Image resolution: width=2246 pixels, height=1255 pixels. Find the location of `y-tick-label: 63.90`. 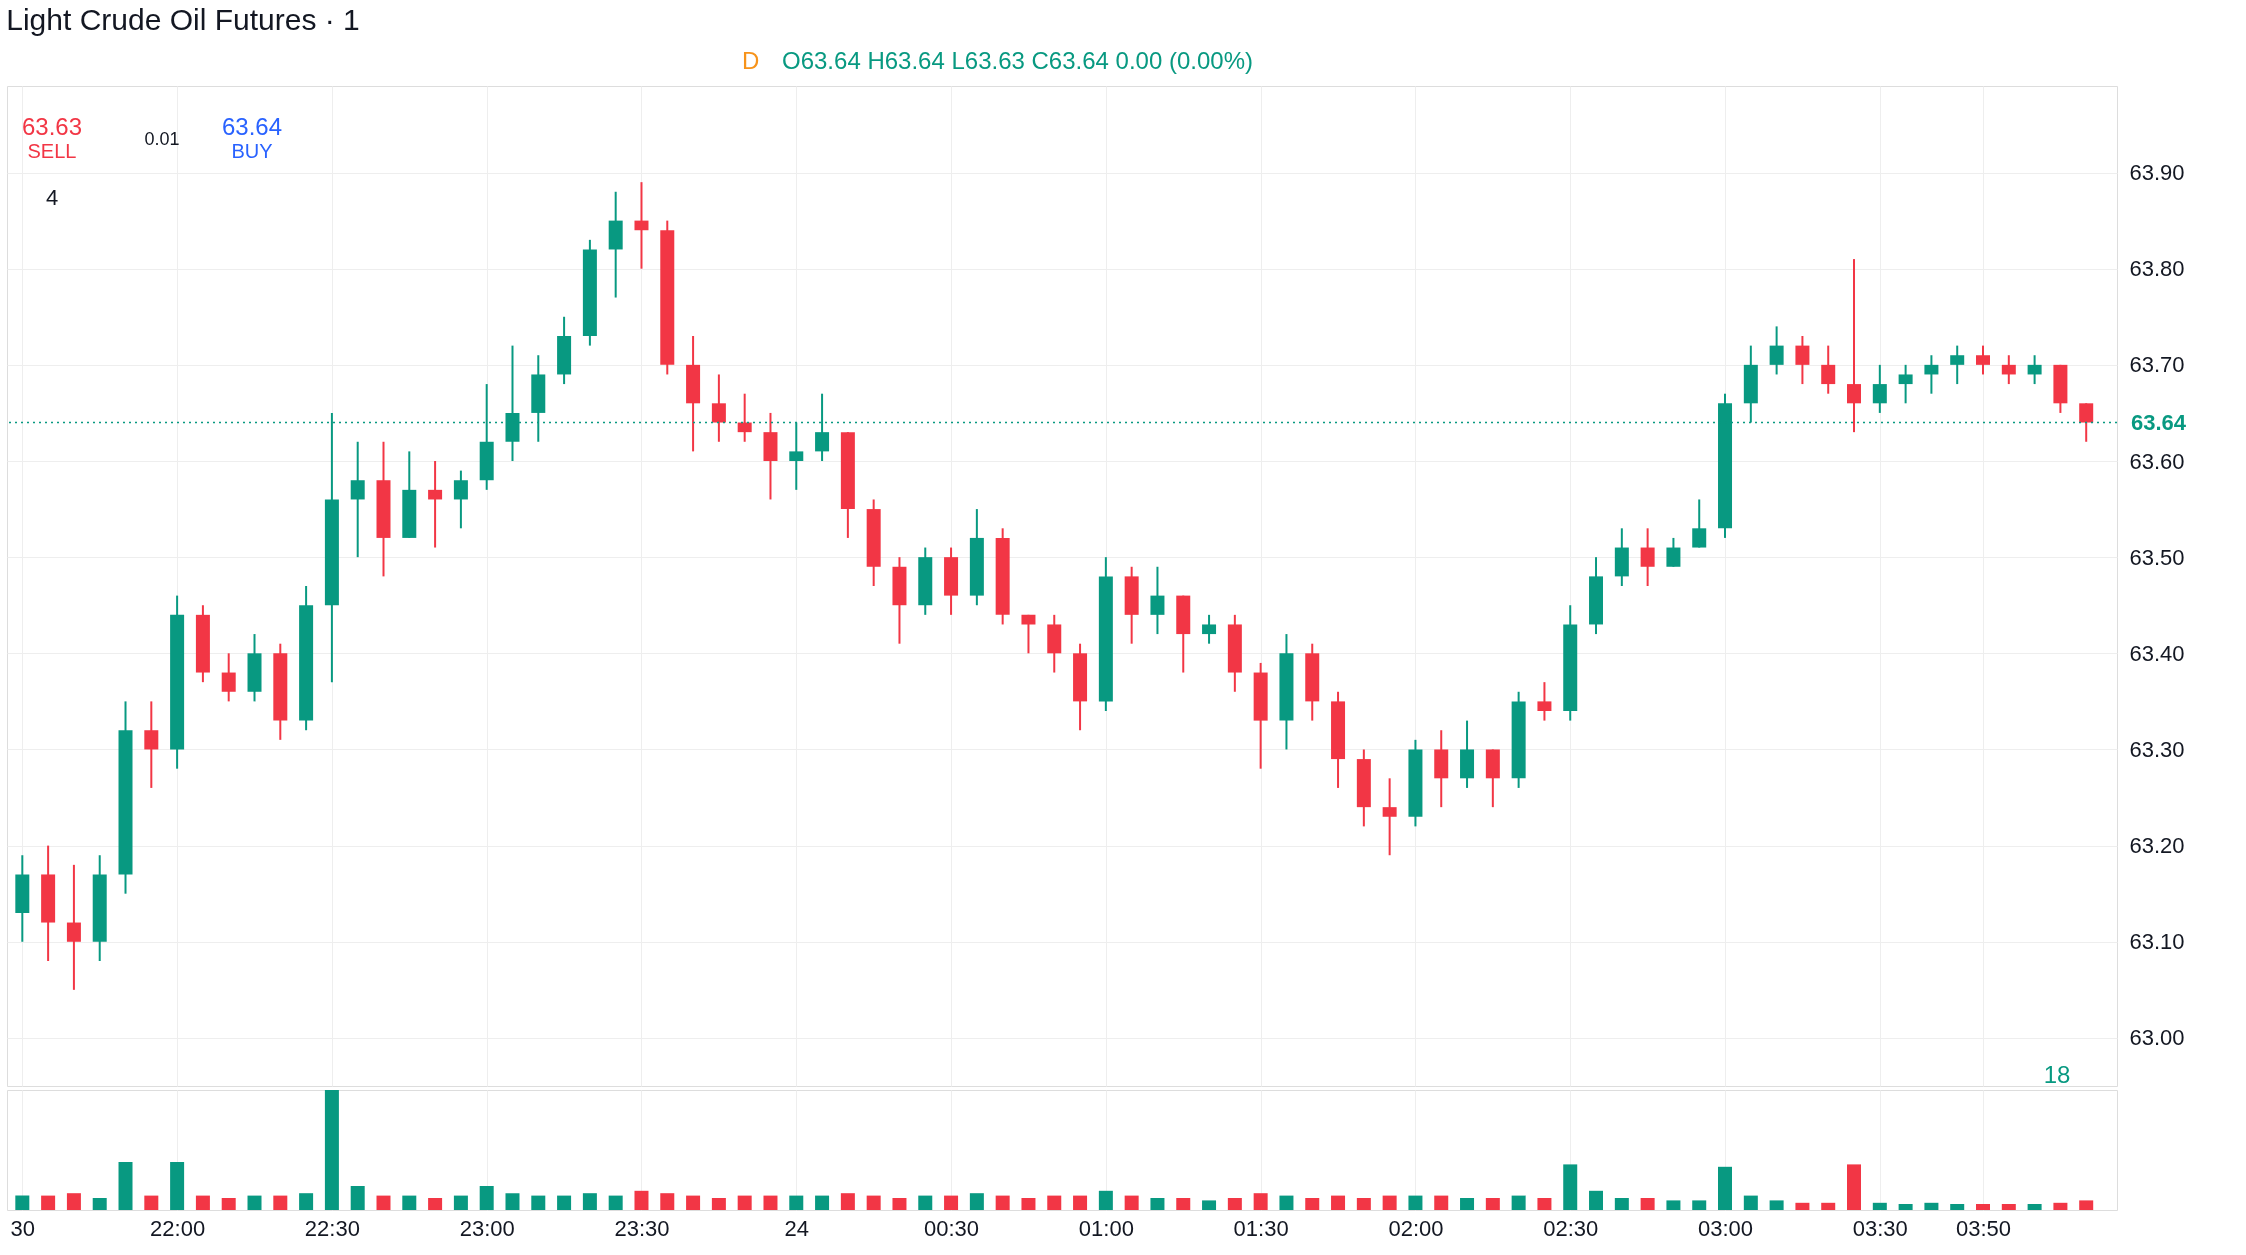

y-tick-label: 63.90 is located at coordinates (2157, 173).